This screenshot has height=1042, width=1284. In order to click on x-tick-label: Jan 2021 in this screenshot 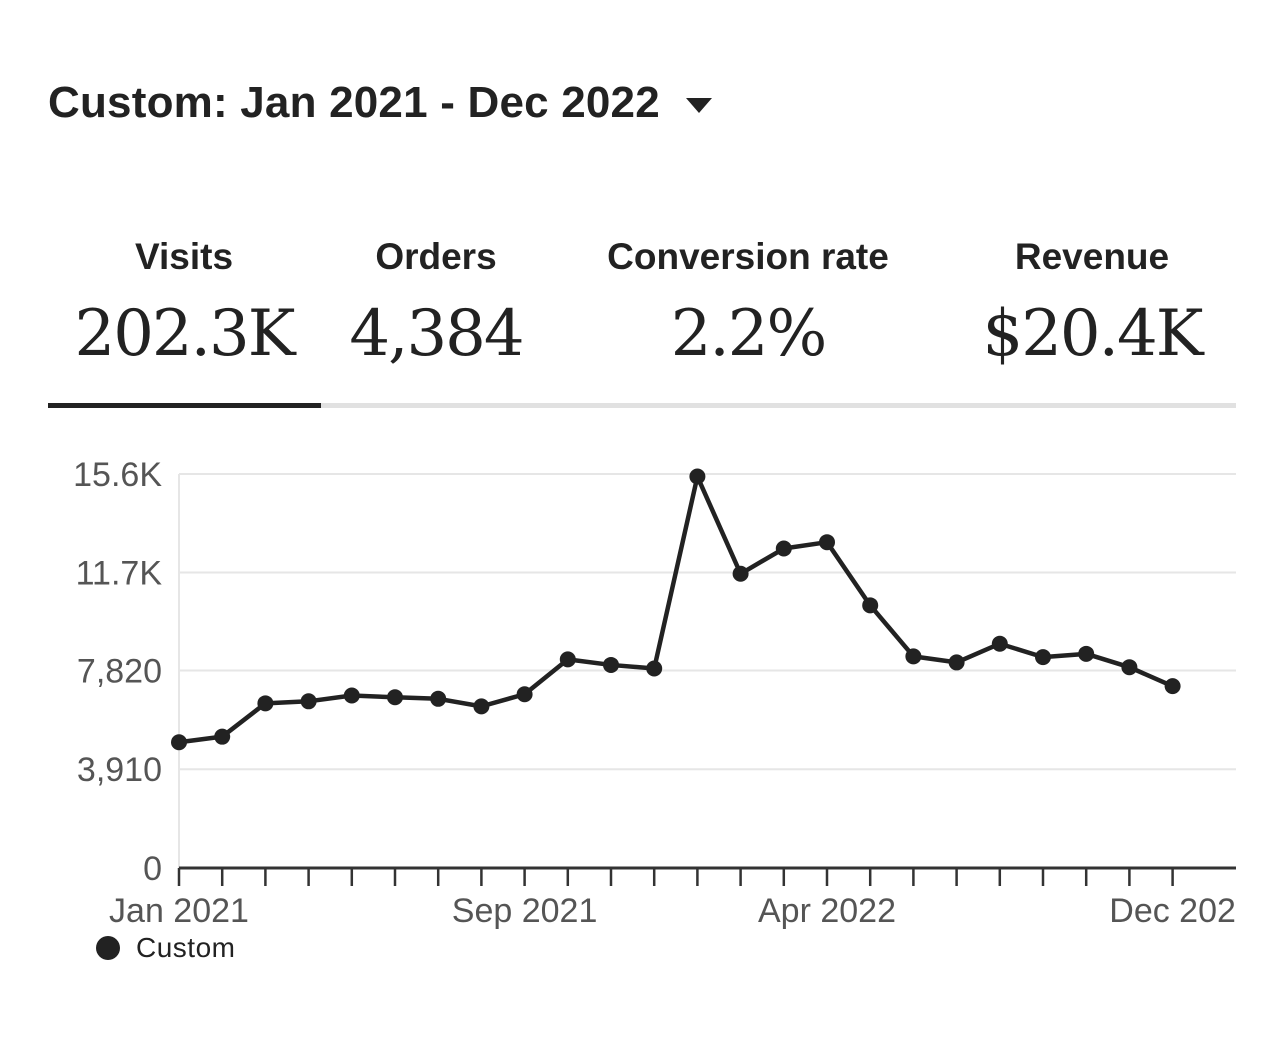, I will do `click(179, 911)`.